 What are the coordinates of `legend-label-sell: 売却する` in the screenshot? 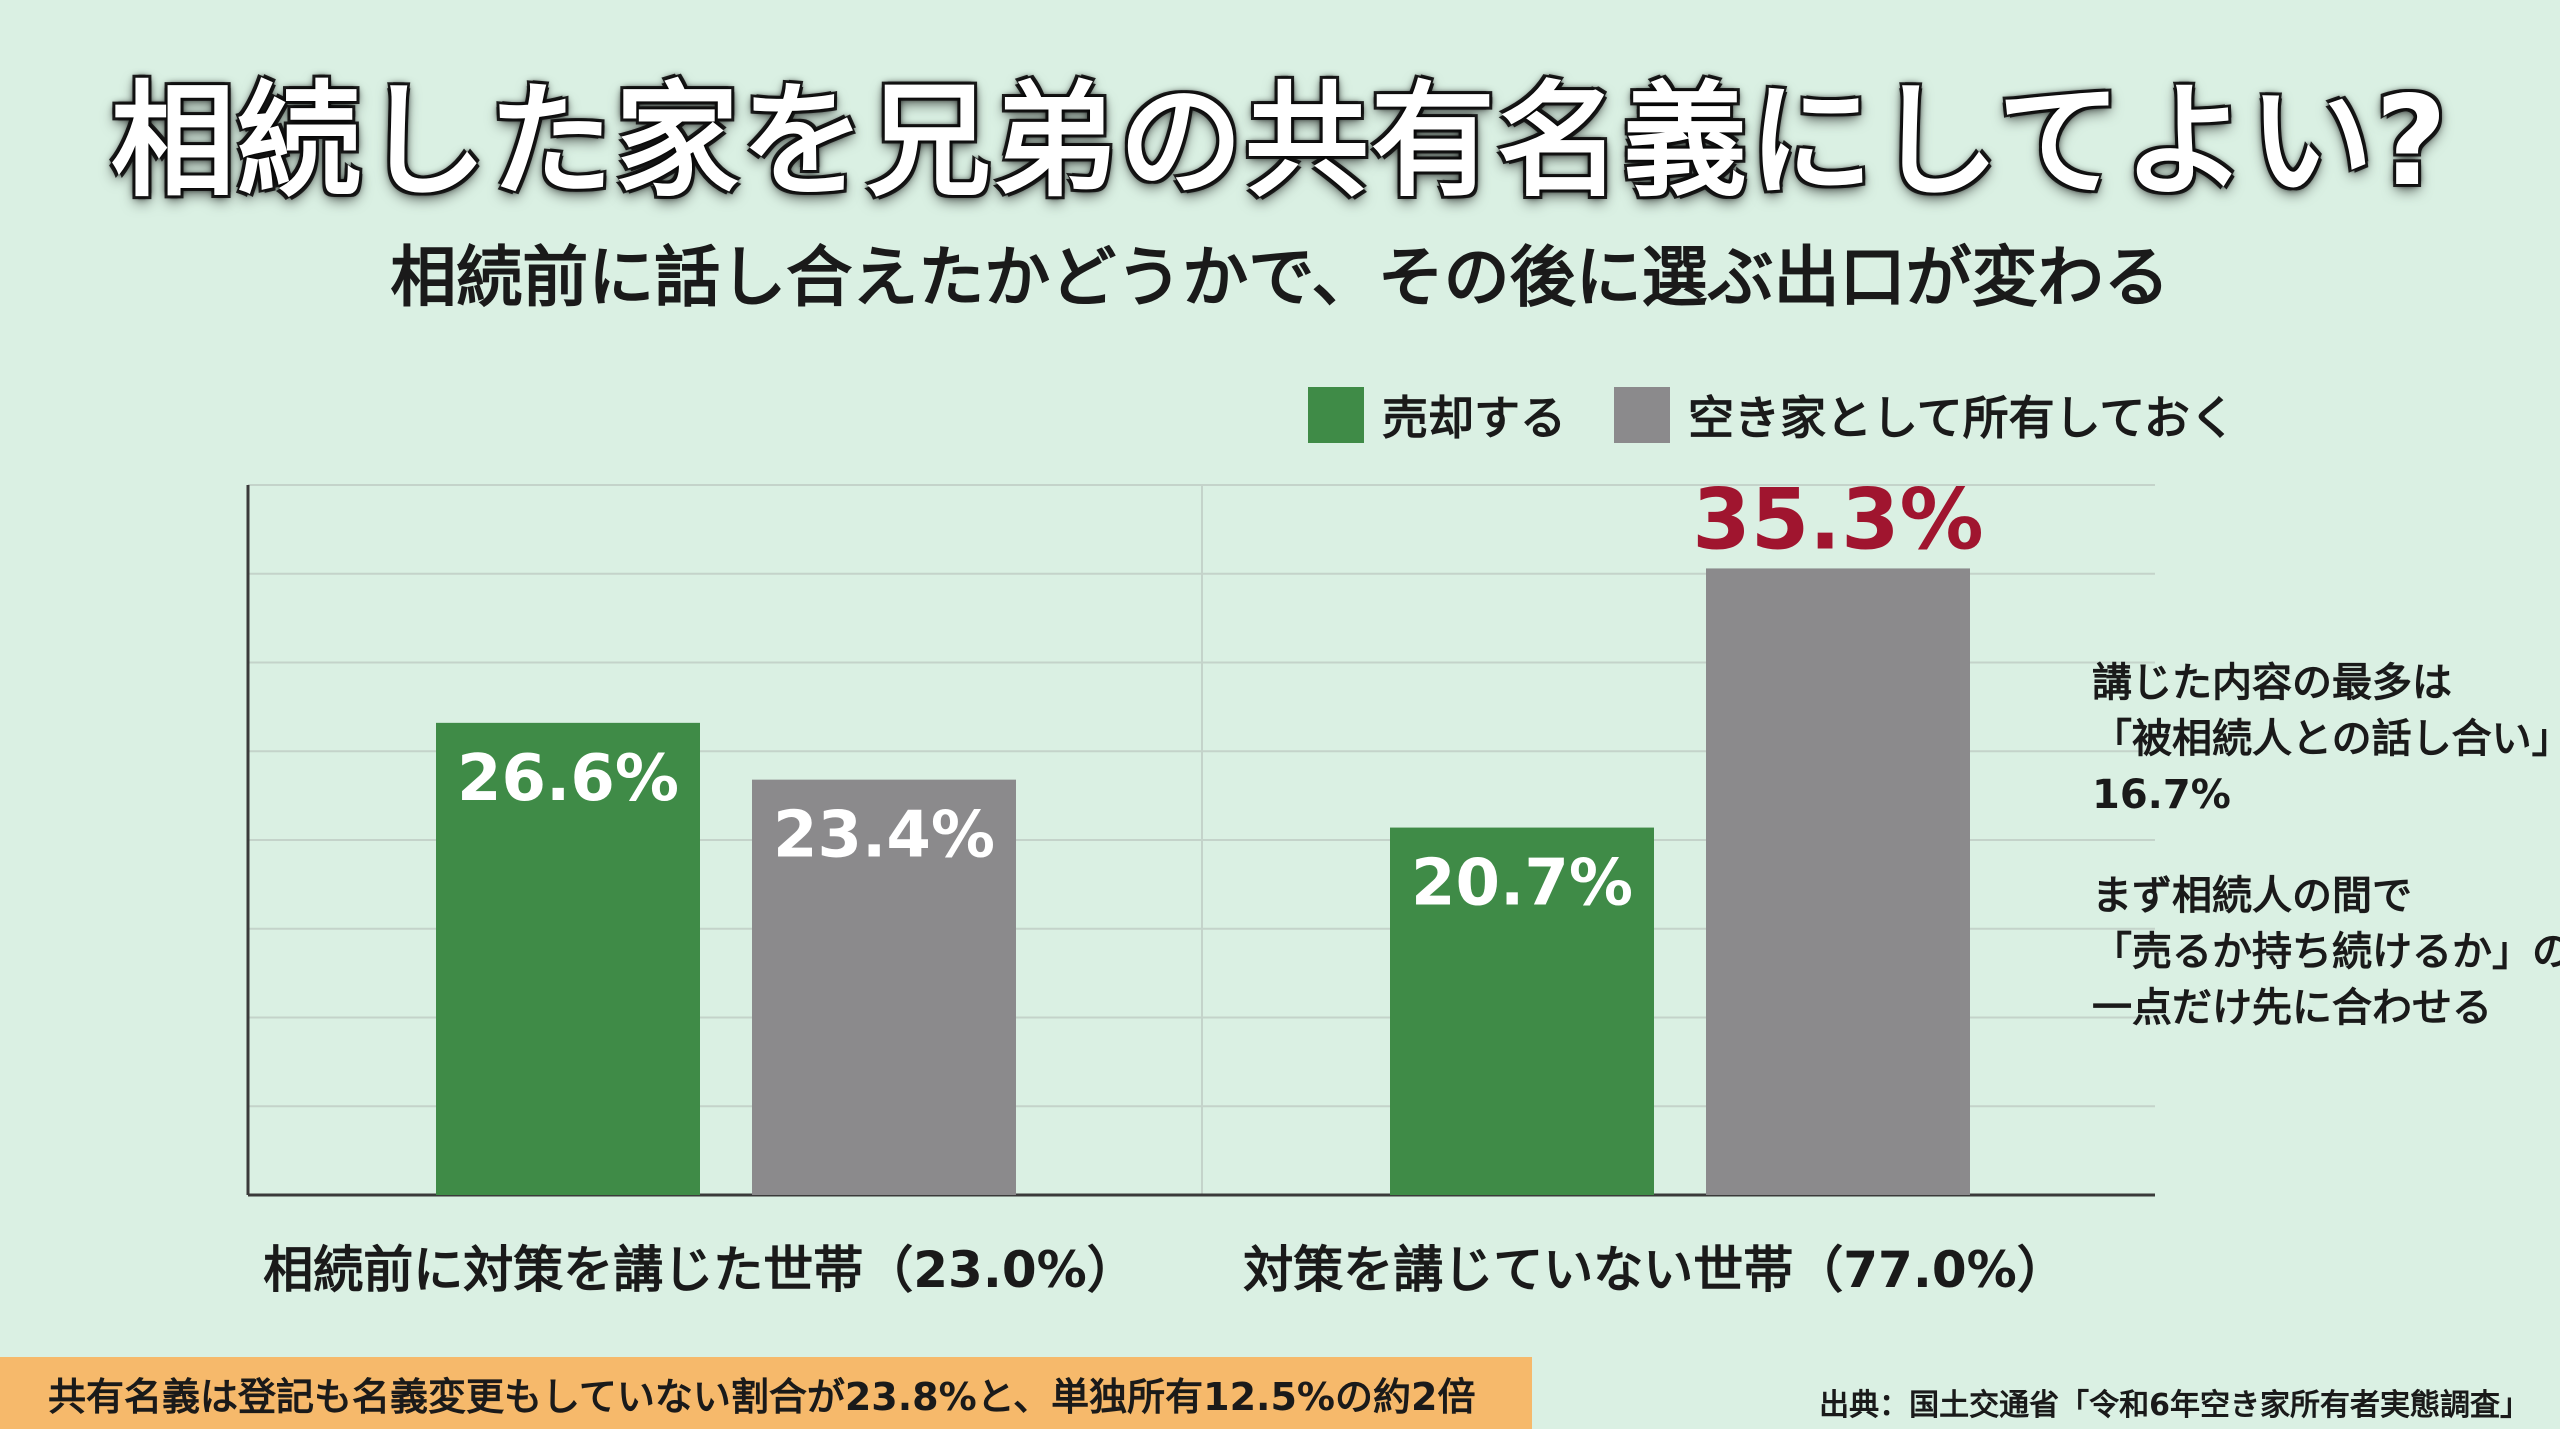 It's located at (1474, 418).